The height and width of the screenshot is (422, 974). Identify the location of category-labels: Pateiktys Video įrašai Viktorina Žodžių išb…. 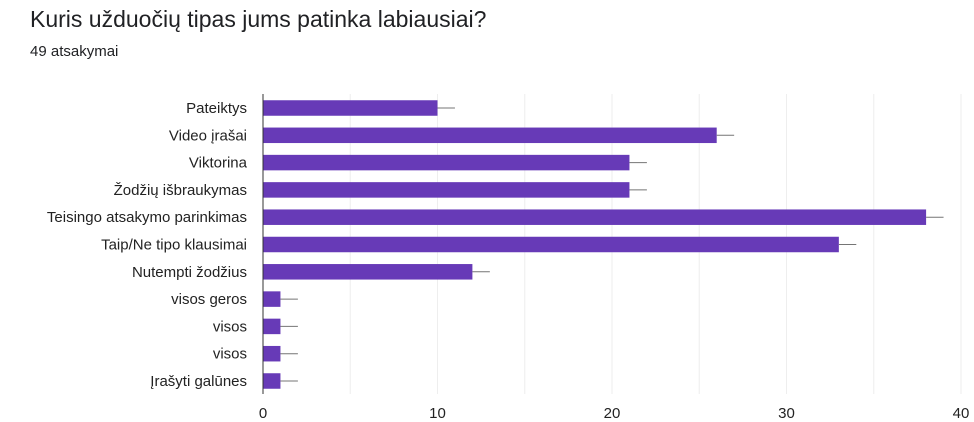
(147, 245).